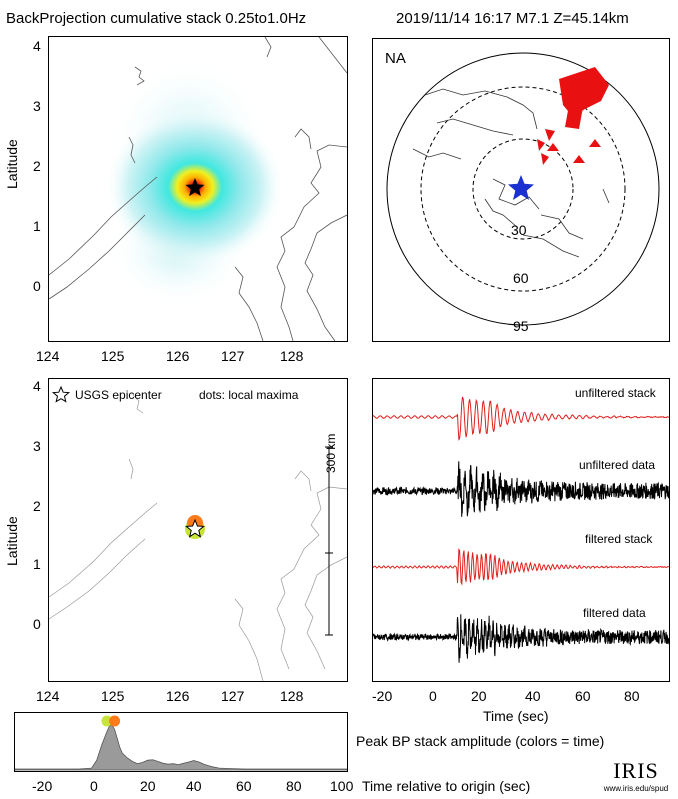 The image size is (678, 799). What do you see at coordinates (636, 770) in the screenshot?
I see `iris-logo-text: IRIS` at bounding box center [636, 770].